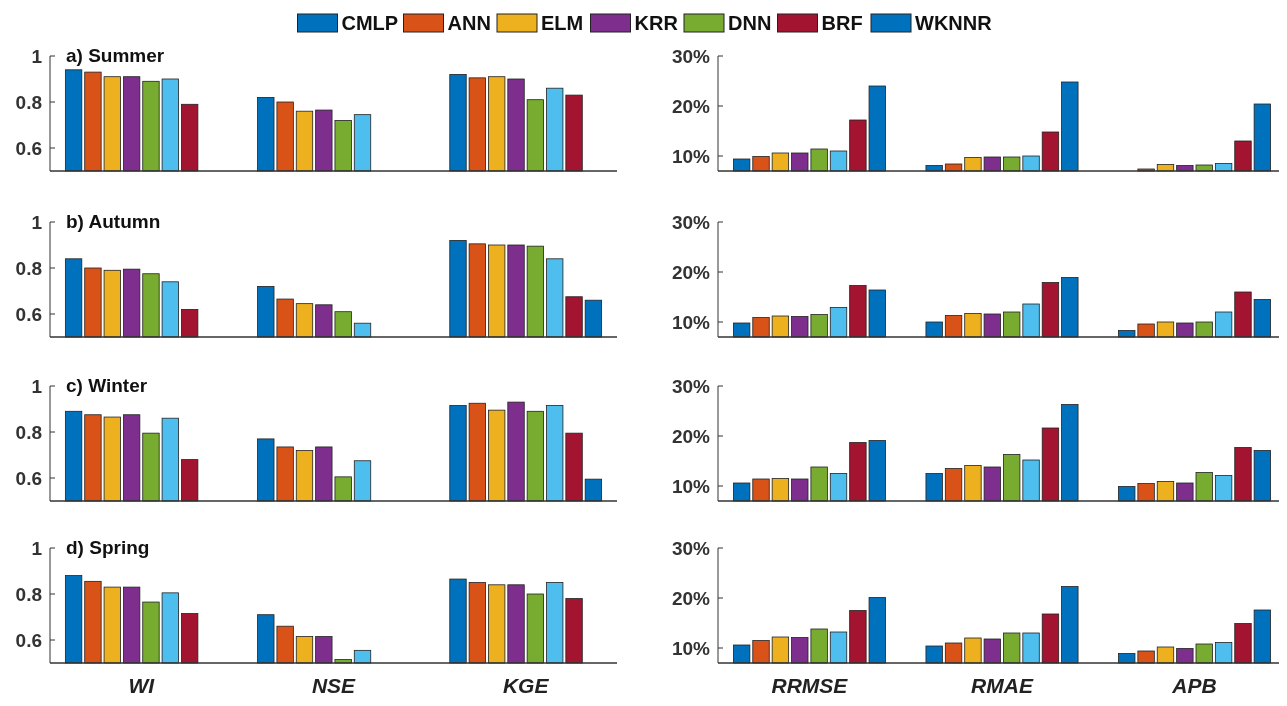 The height and width of the screenshot is (706, 1287). I want to click on legend-label: WKNNR, so click(954, 23).